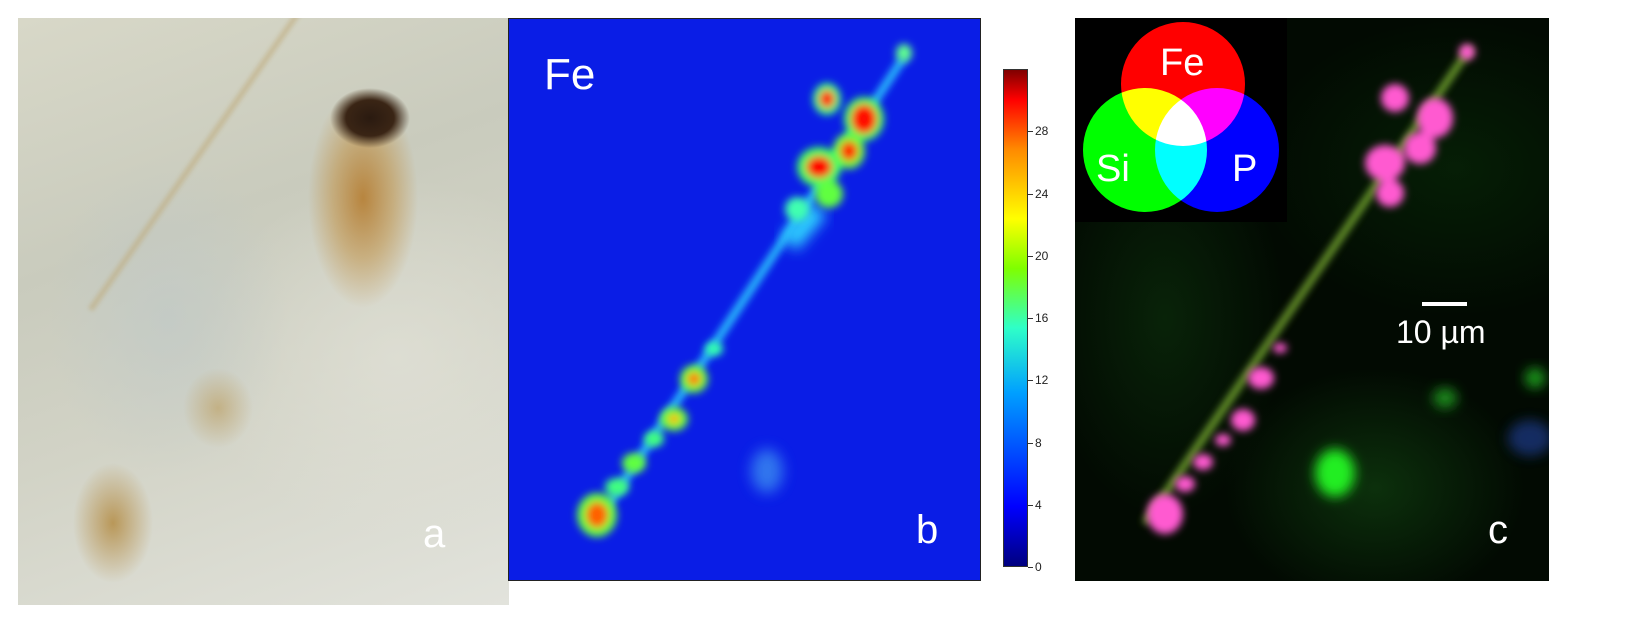 Image resolution: width=1626 pixels, height=621 pixels. I want to click on colorbar-tick-label: 20, so click(1042, 255).